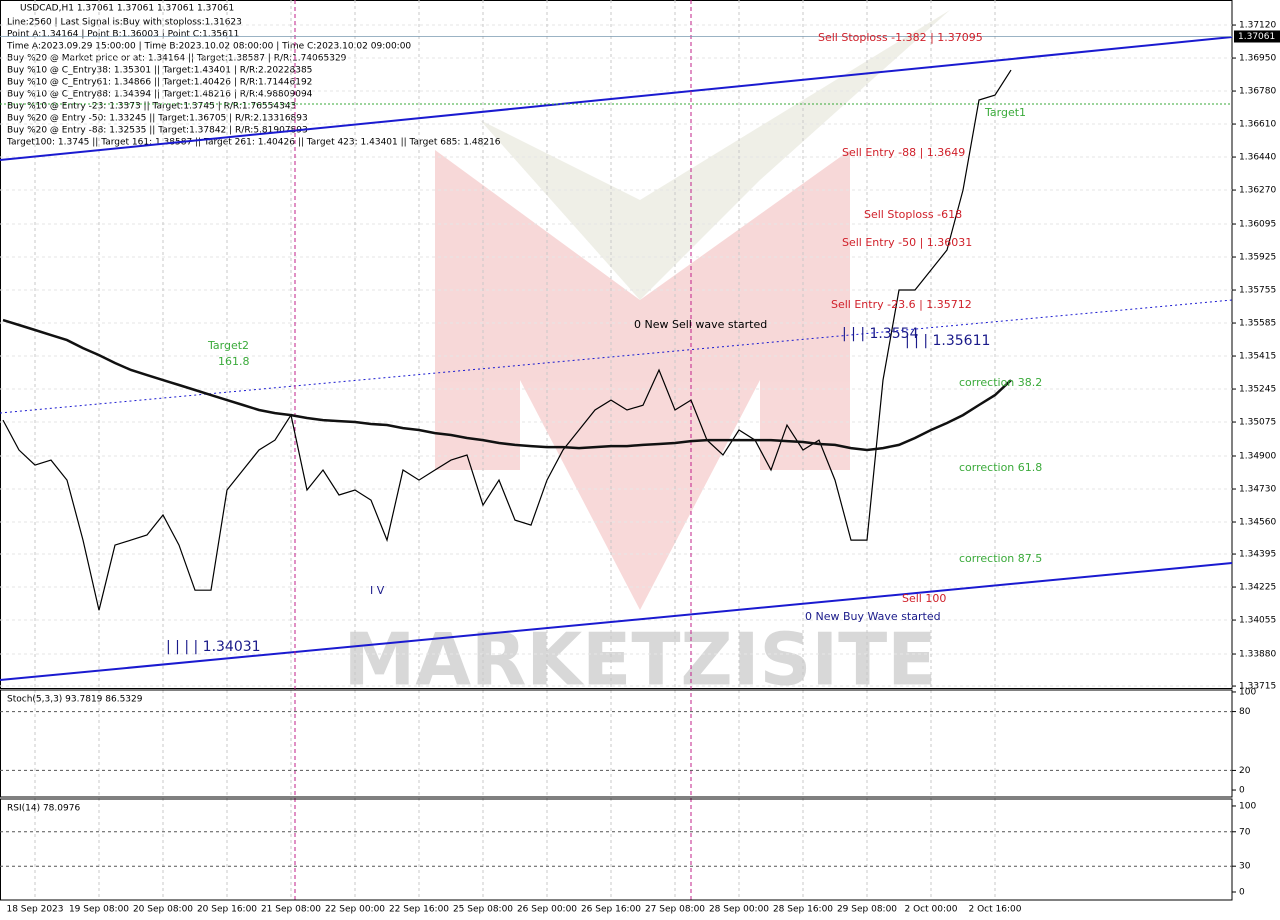 This screenshot has height=920, width=1280. Describe the element at coordinates (995, 910) in the screenshot. I see `x-tick-label: 2 Oct 16:00` at that location.